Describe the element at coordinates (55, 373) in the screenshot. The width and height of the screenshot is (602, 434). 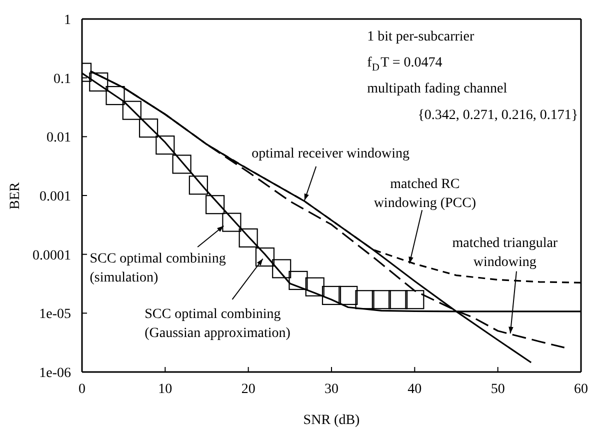
I see `y-tick-label: 1e-06` at that location.